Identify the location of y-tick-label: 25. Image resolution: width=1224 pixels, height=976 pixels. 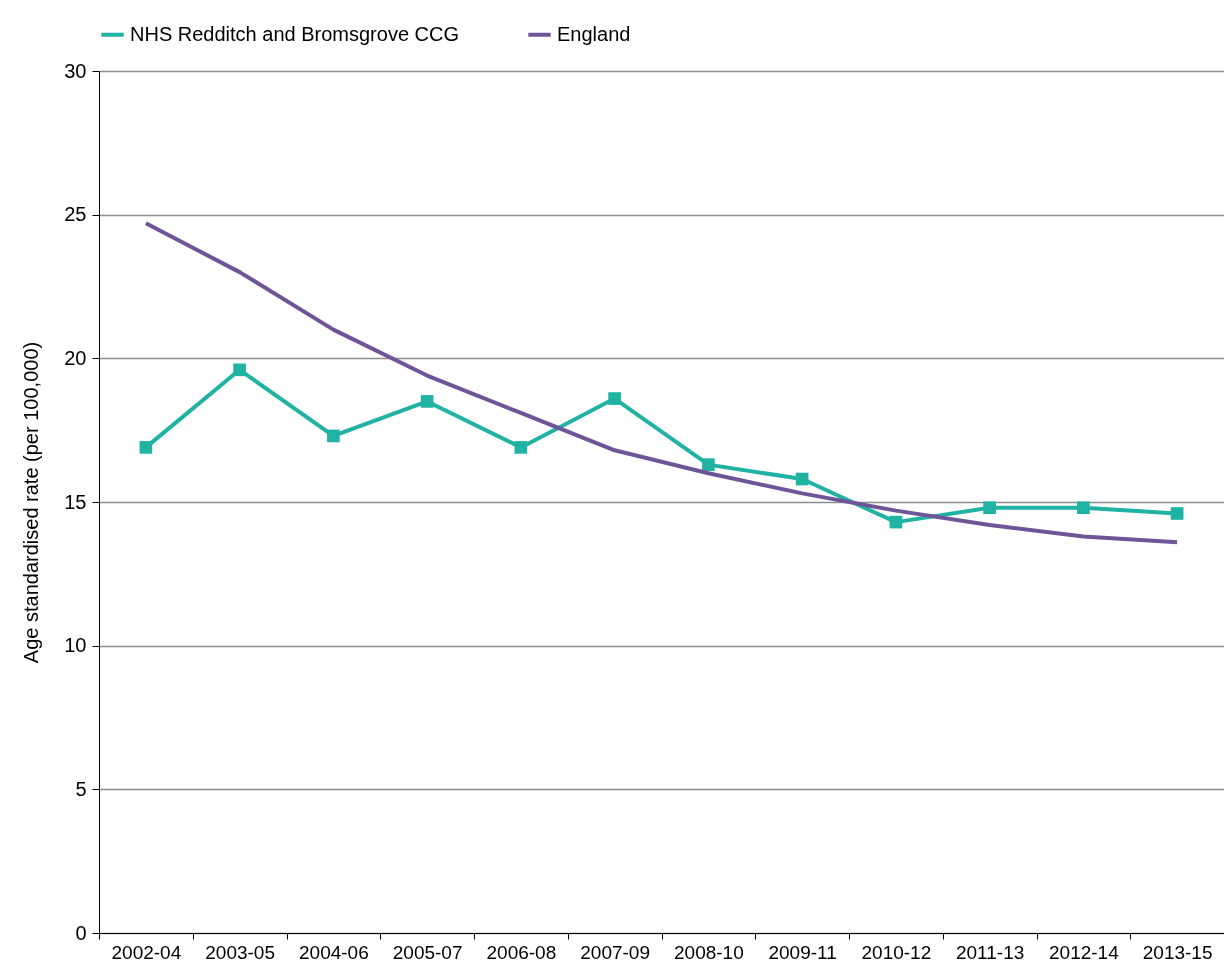
(75, 214).